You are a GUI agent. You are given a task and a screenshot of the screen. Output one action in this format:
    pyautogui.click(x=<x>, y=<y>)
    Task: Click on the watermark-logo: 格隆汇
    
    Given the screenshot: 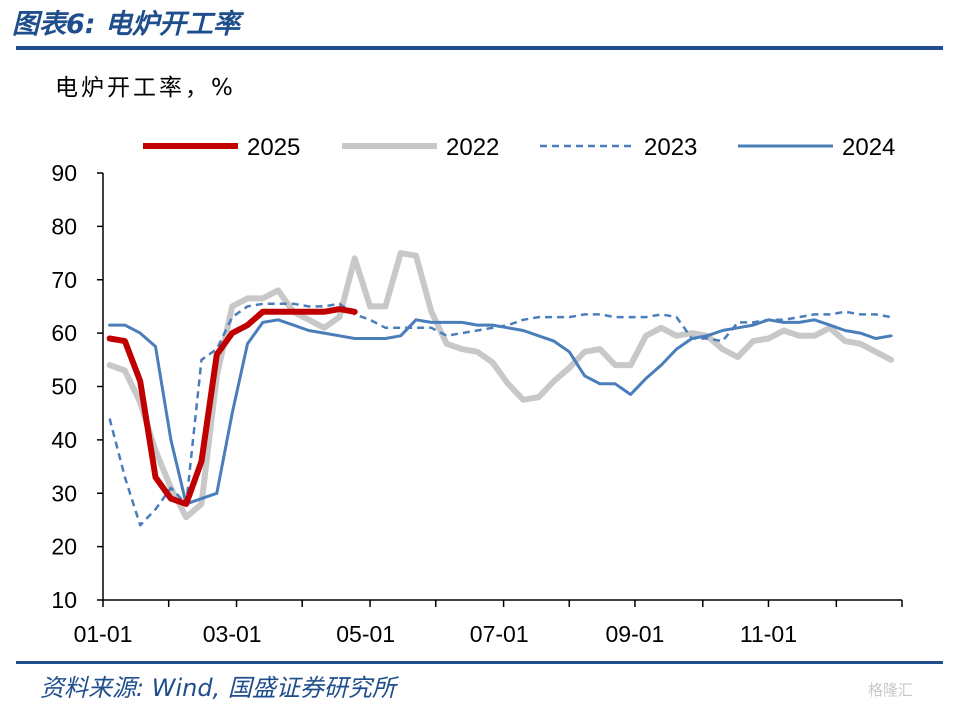 What is the action you would take?
    pyautogui.click(x=891, y=690)
    